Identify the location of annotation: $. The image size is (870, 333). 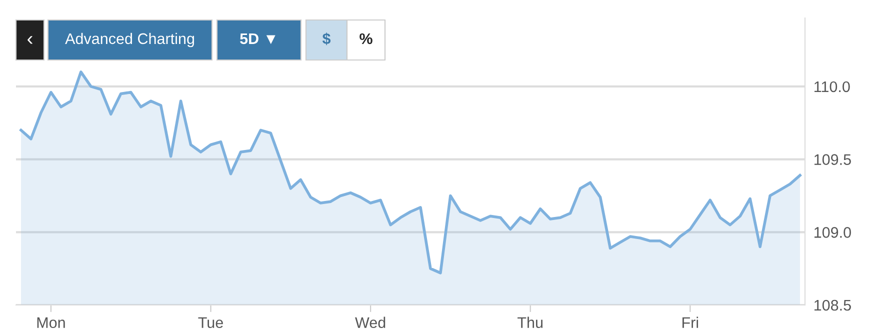
(326, 39).